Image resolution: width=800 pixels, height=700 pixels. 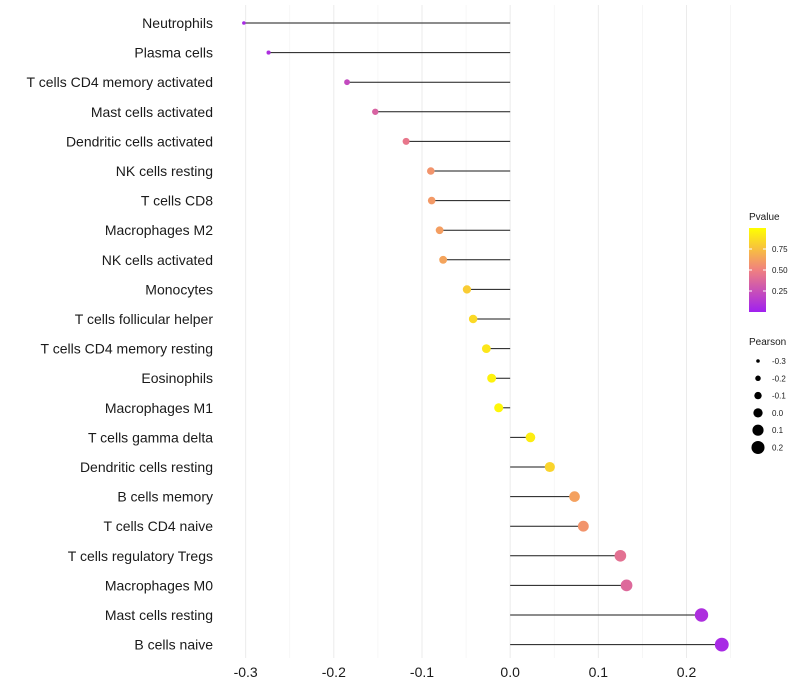 I want to click on x-tick-label: 0.0, so click(x=510, y=672).